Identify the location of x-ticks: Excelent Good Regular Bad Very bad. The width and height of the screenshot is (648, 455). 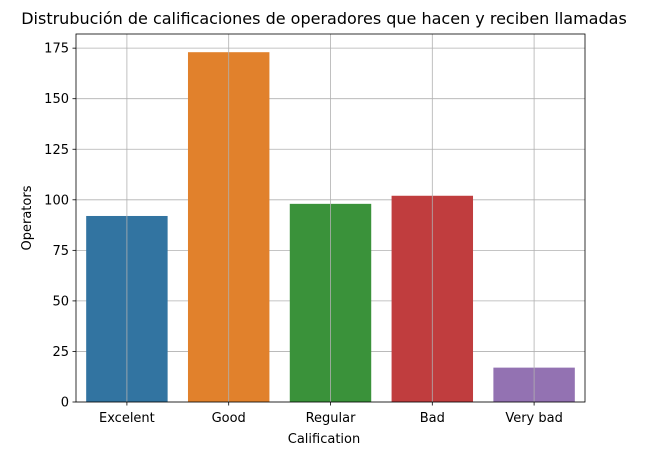
(331, 414).